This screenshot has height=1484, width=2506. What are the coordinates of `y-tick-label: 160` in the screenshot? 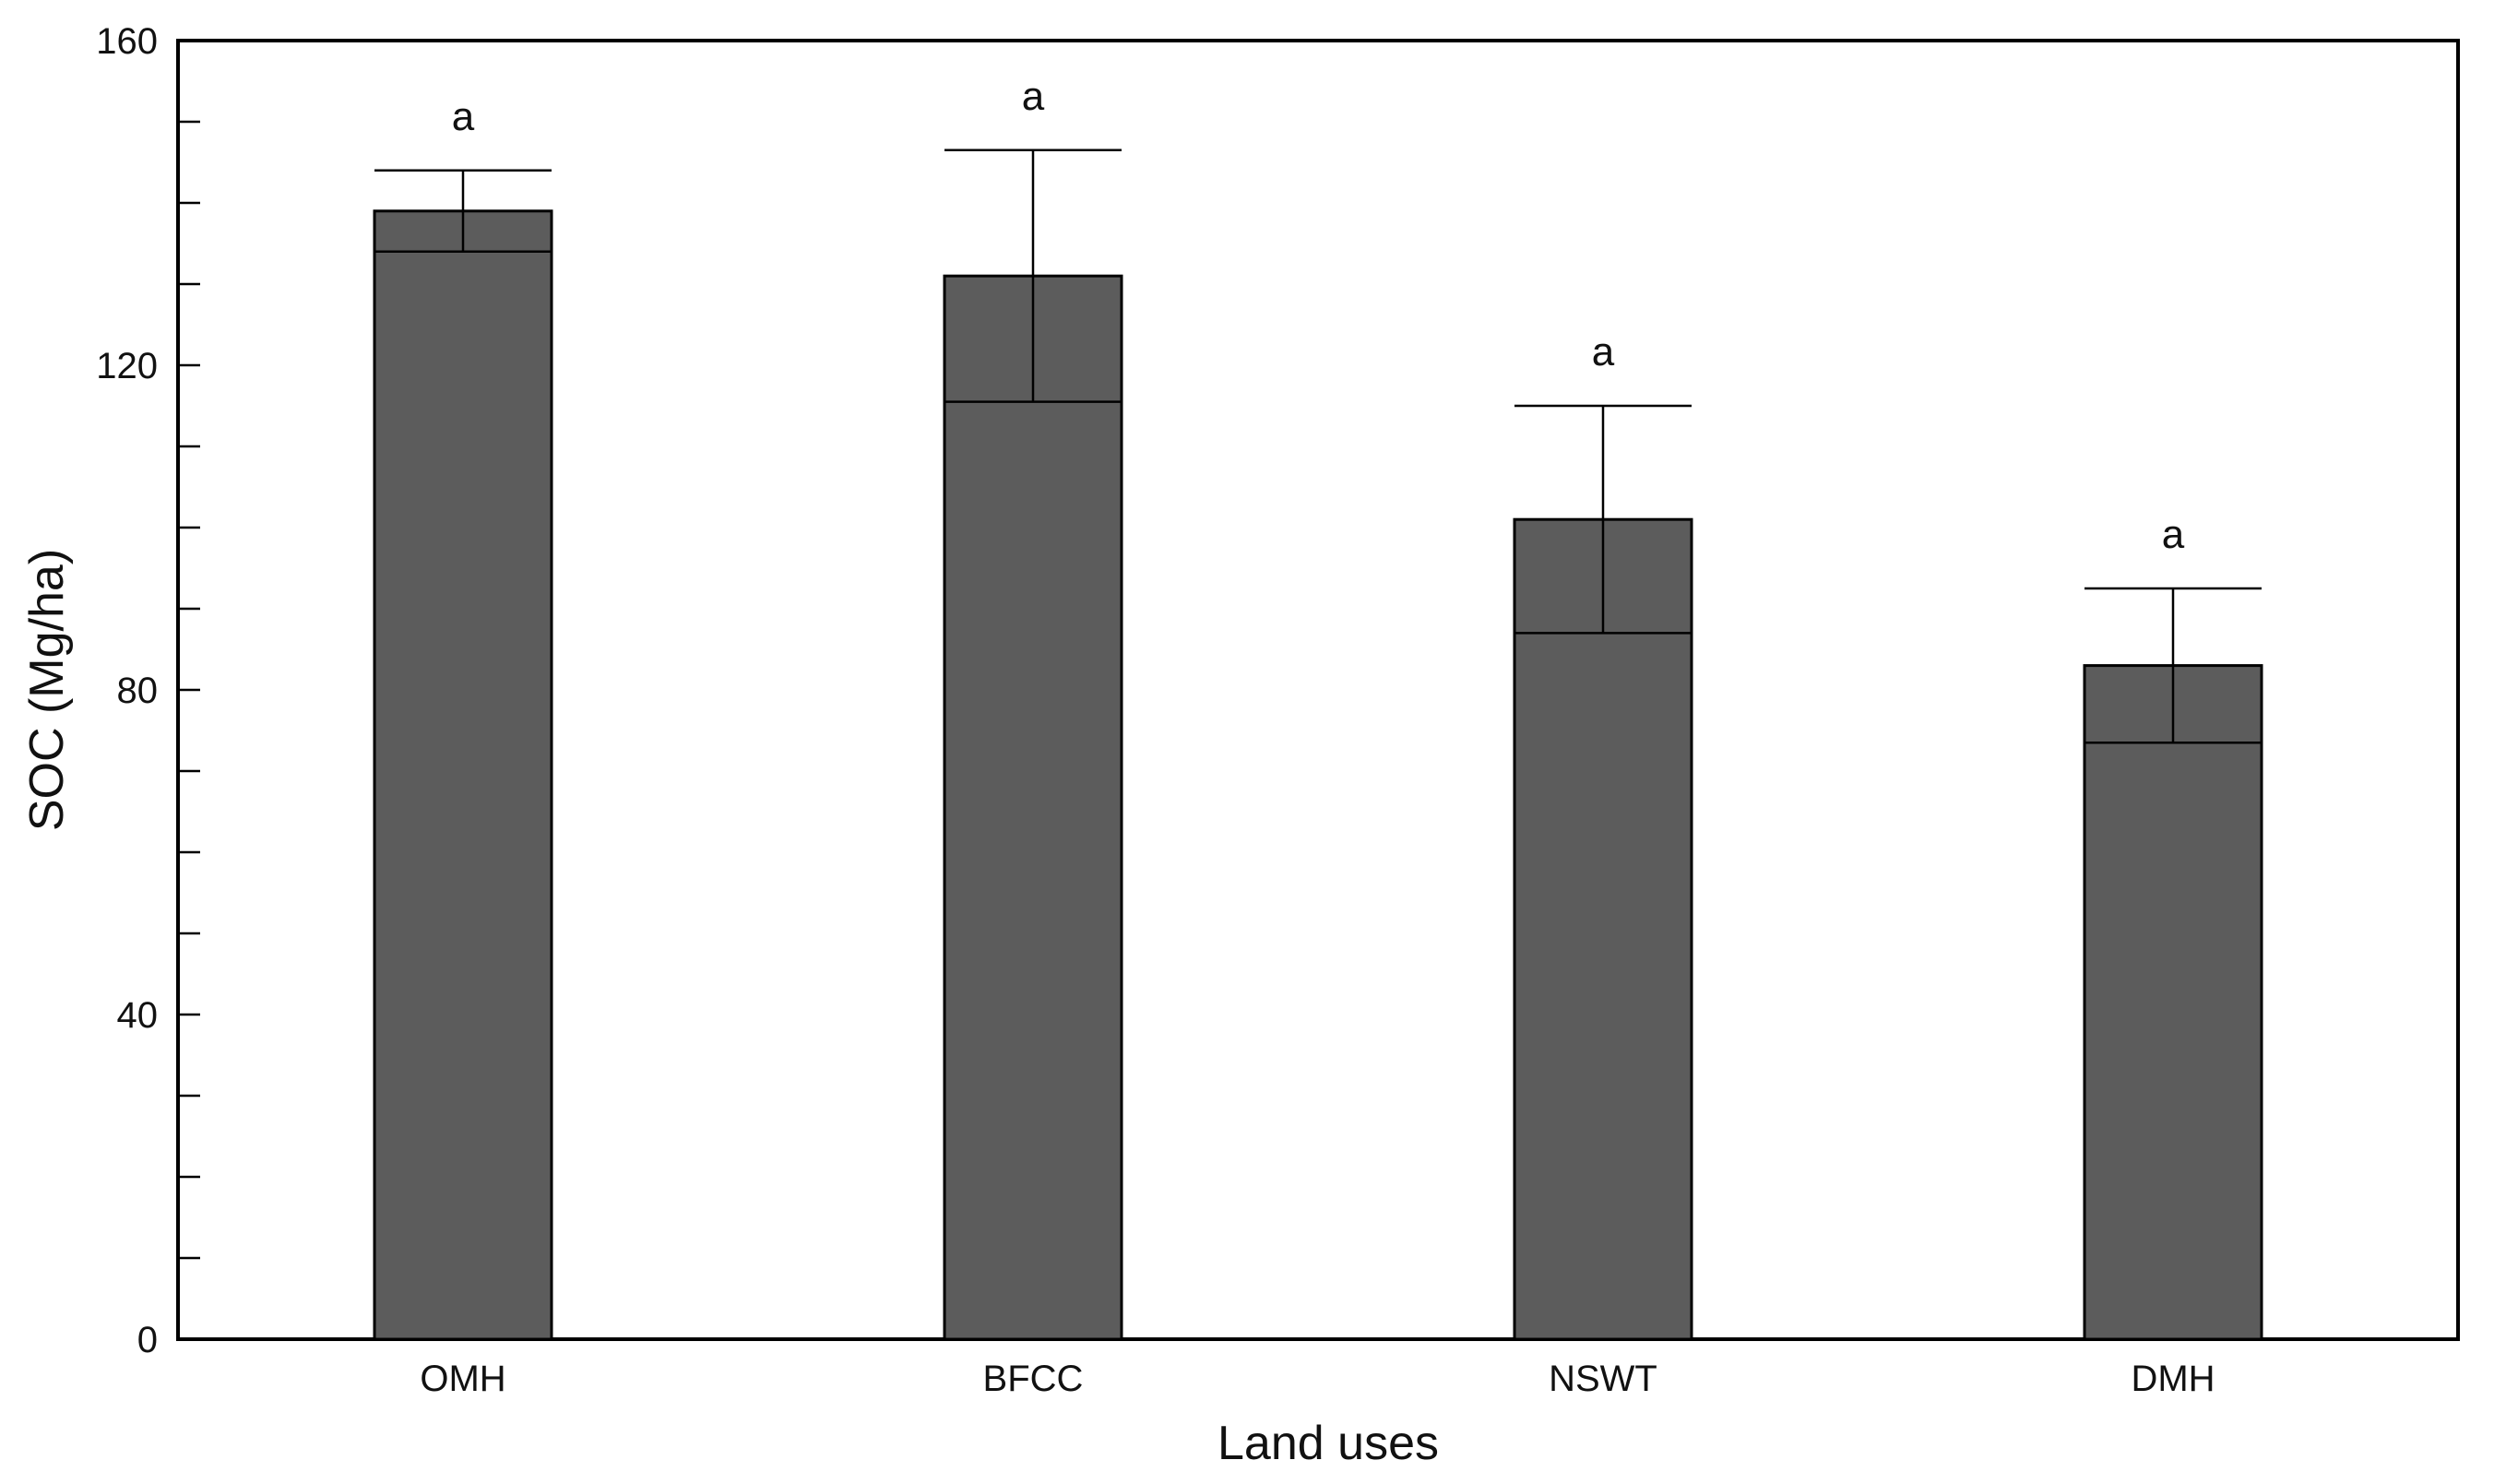 It's located at (127, 41).